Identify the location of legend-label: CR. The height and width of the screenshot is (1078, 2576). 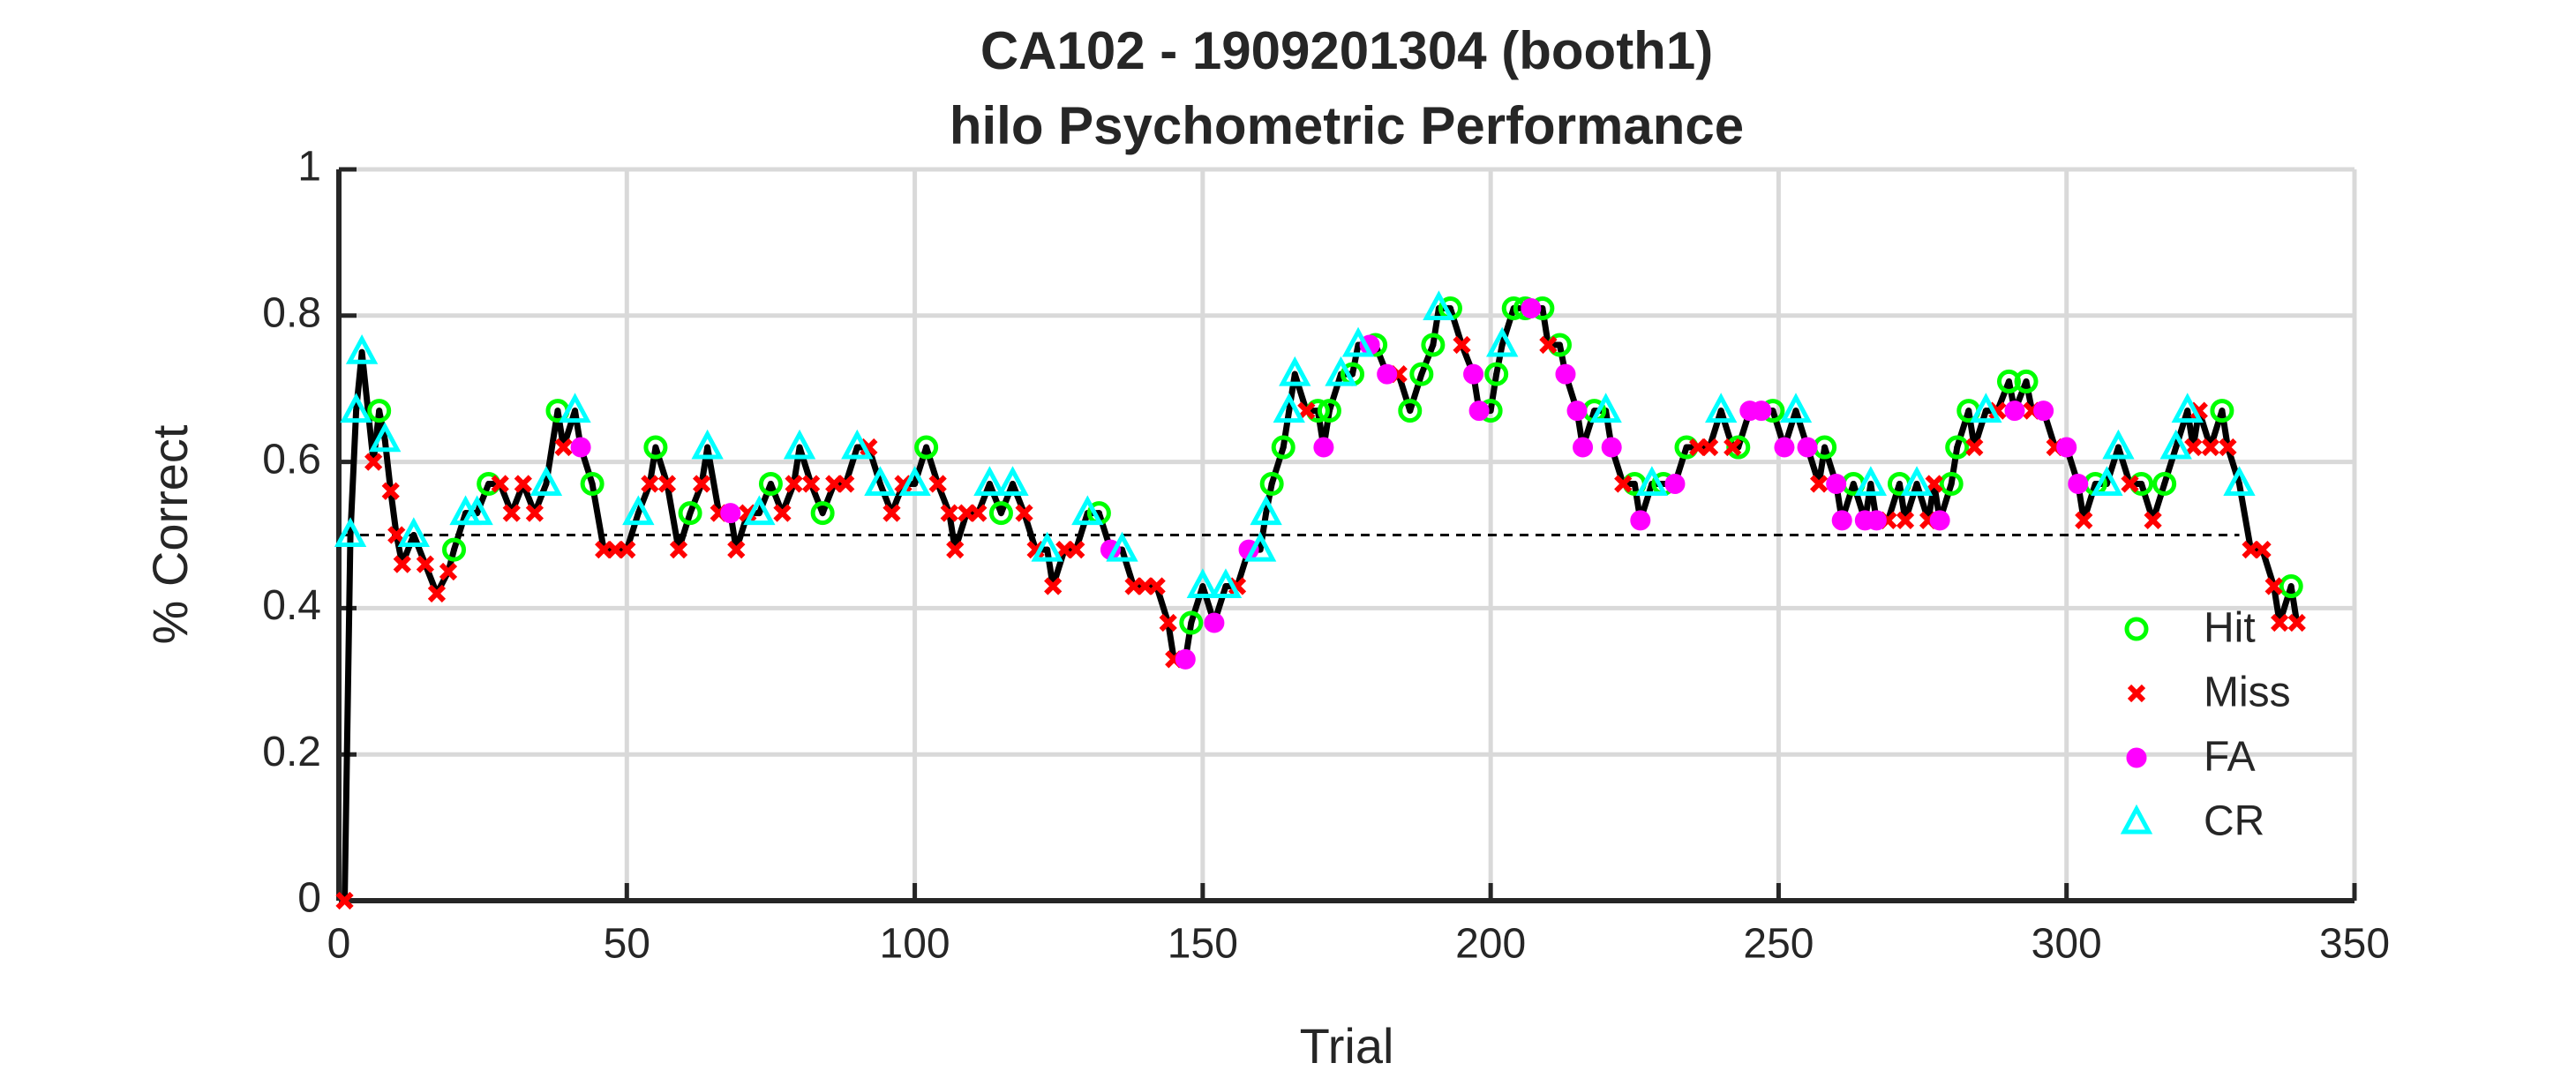
(2234, 821).